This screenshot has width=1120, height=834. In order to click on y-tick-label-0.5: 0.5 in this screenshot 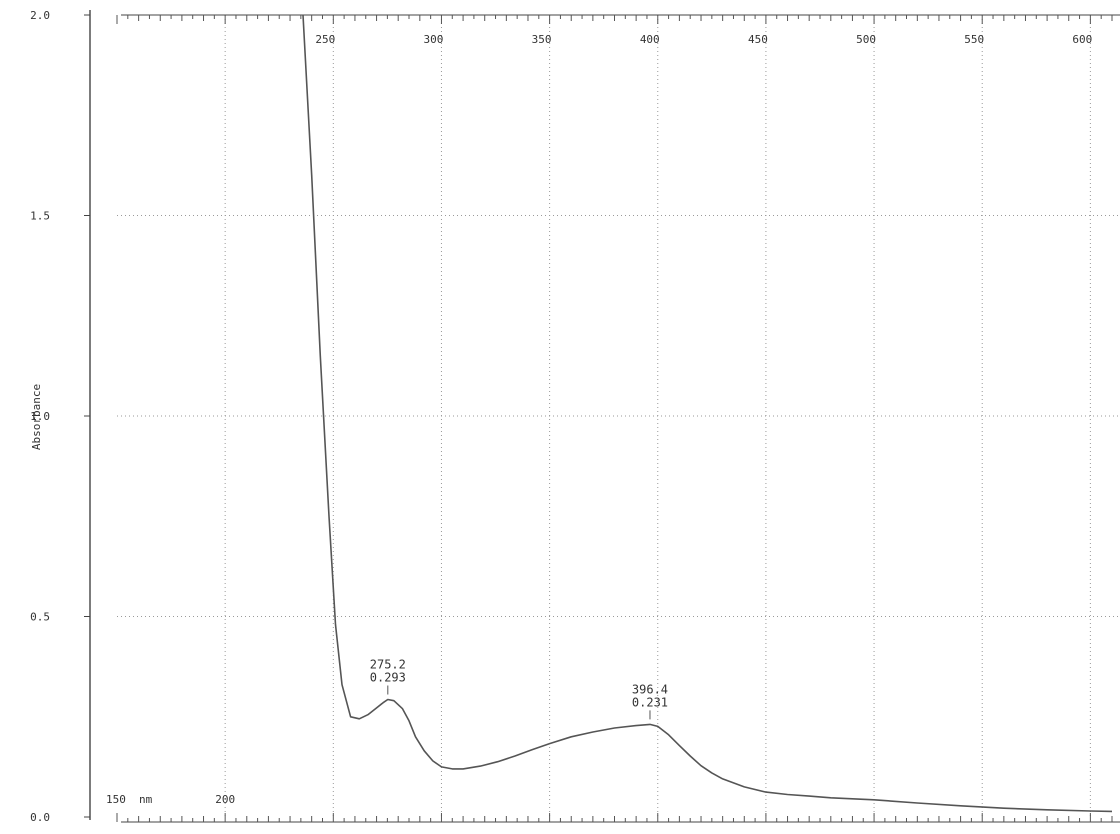, I will do `click(40, 617)`.